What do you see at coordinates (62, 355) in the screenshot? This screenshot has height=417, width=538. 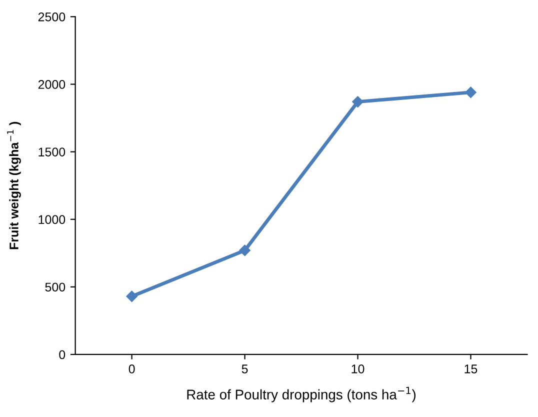 I see `y-tick-label: 0` at bounding box center [62, 355].